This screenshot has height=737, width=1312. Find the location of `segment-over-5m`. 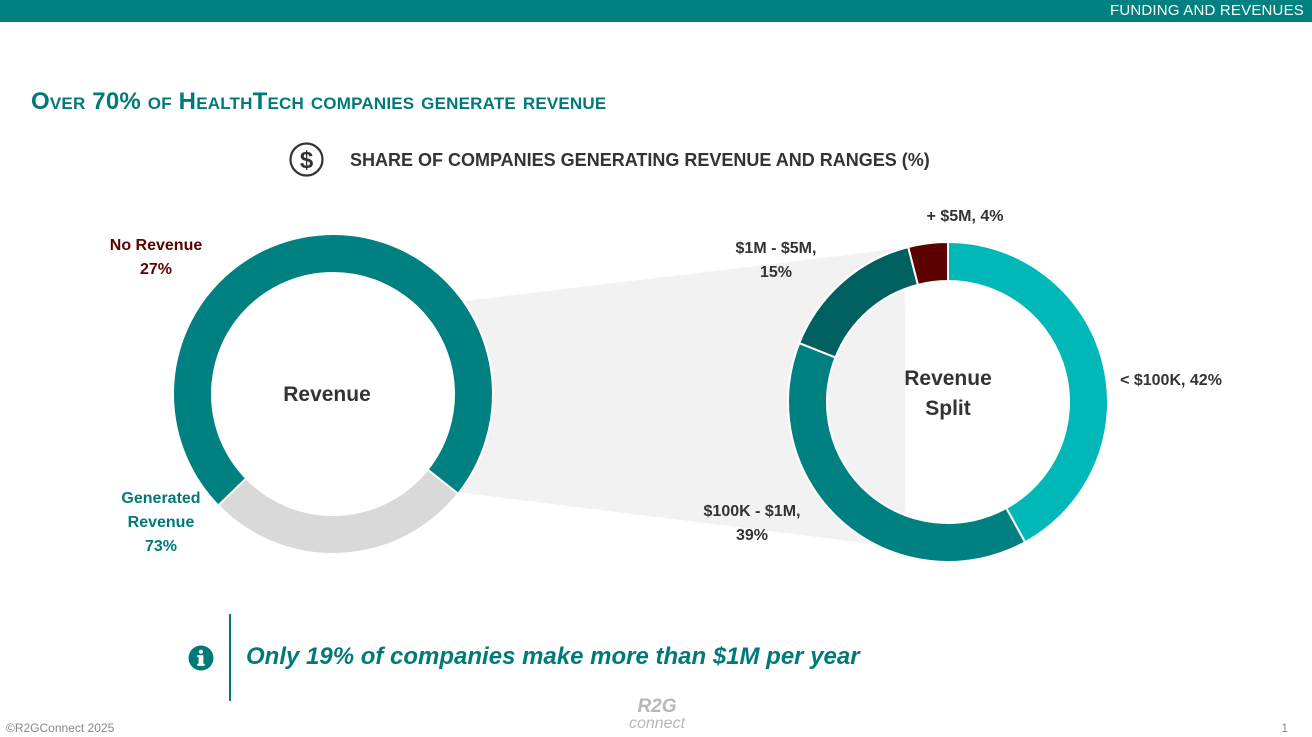

segment-over-5m is located at coordinates (927, 263).